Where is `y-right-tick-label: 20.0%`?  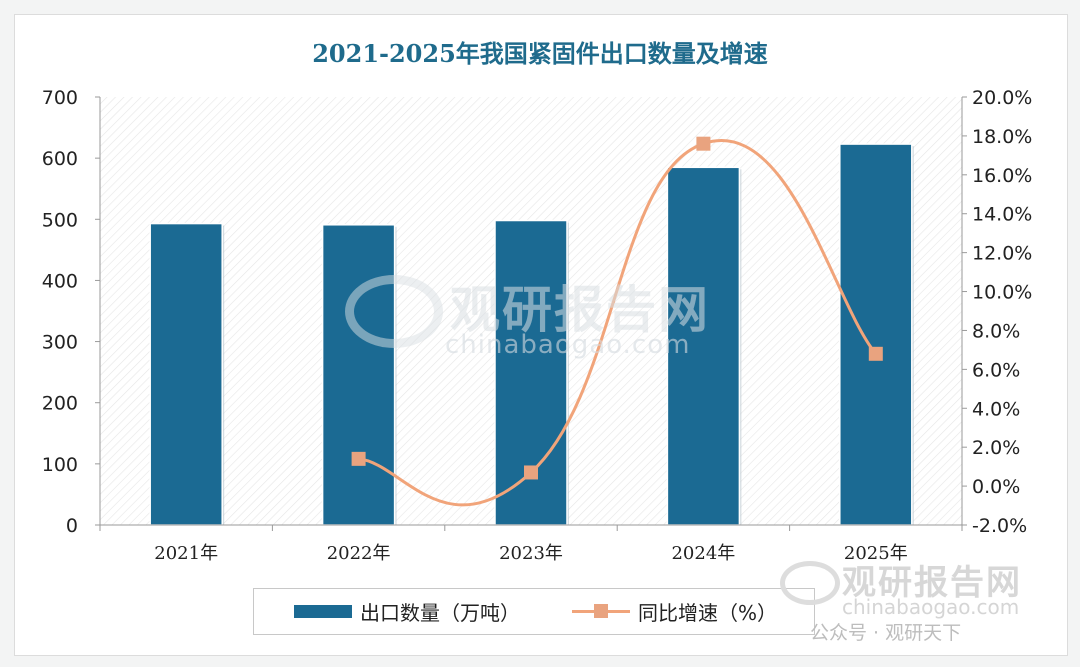 y-right-tick-label: 20.0% is located at coordinates (1002, 98).